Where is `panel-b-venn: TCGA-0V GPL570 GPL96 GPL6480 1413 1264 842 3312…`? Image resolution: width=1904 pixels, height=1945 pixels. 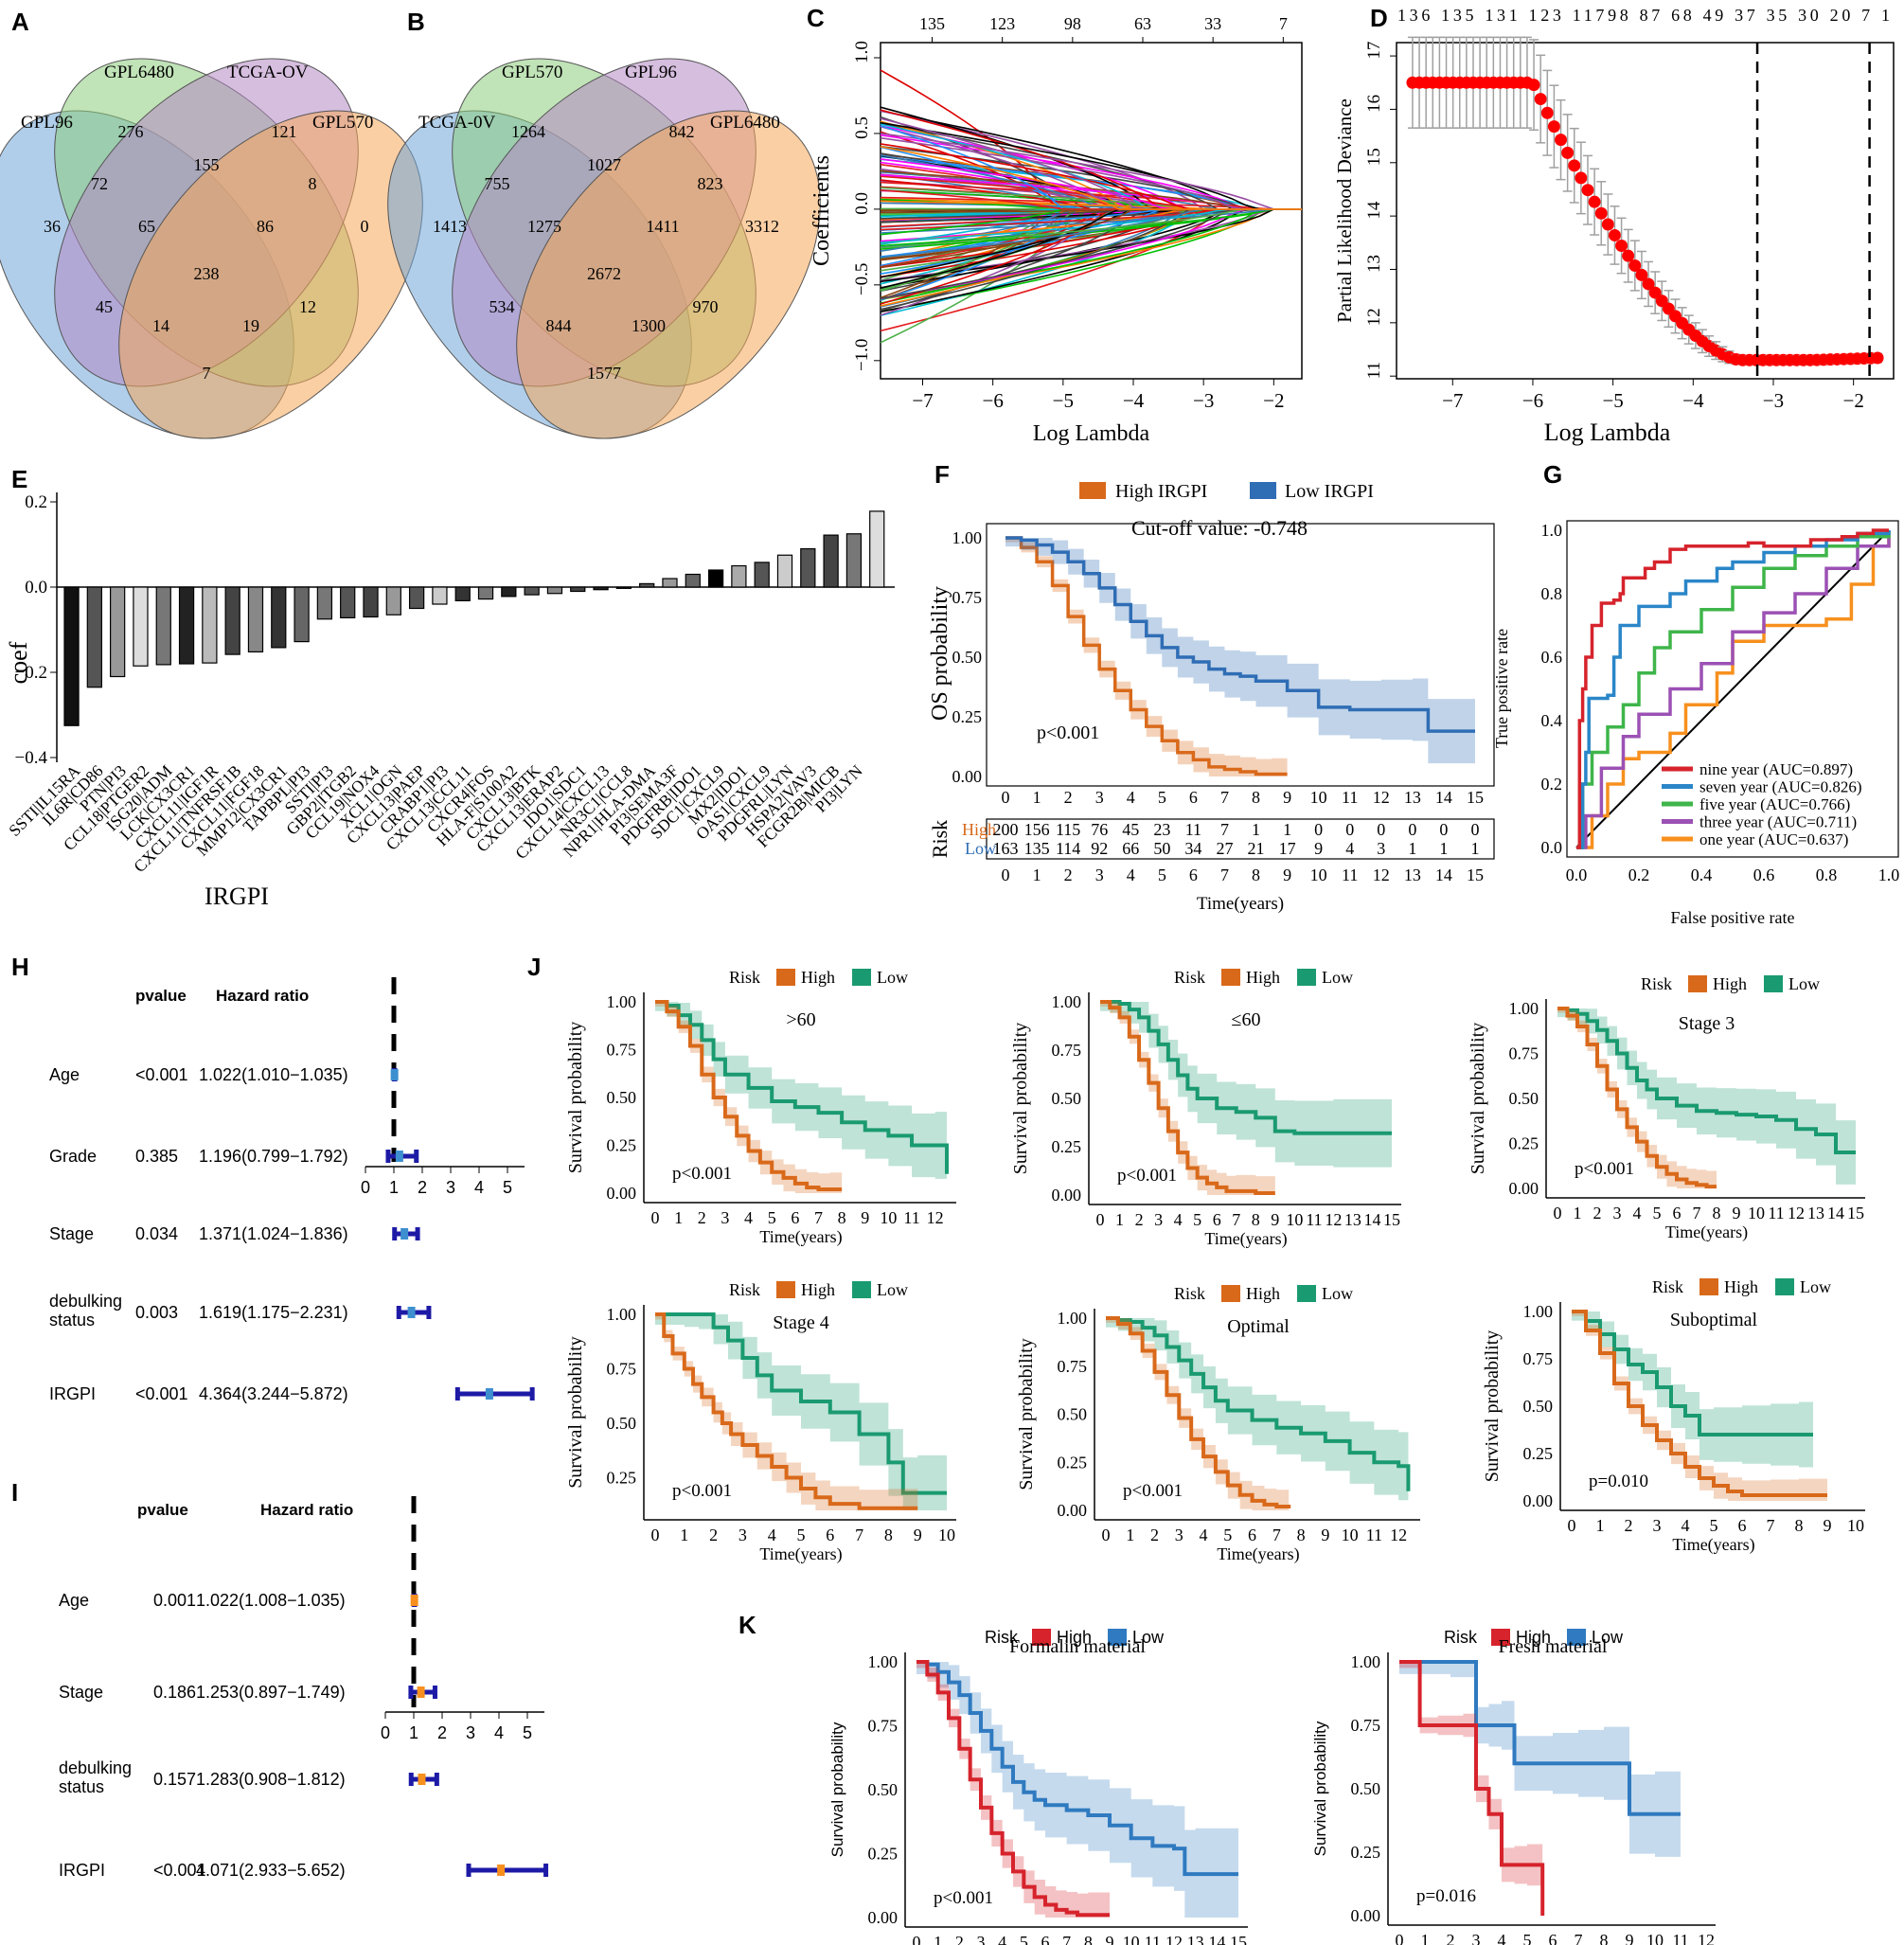 panel-b-venn: TCGA-0V GPL570 GPL96 GPL6480 1413 1264 842 3312… is located at coordinates (604, 248).